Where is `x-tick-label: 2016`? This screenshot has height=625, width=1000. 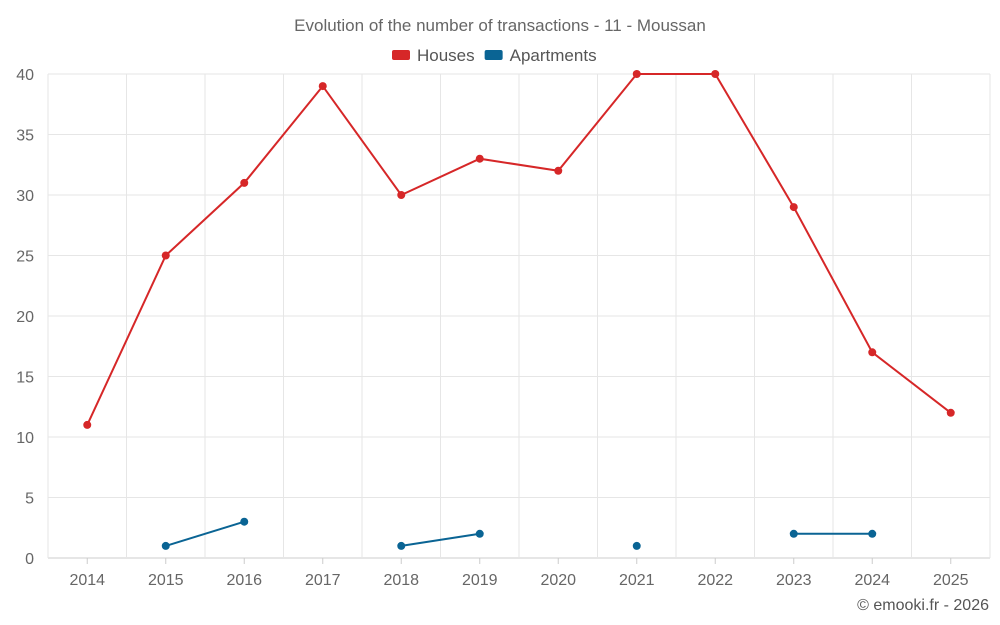 x-tick-label: 2016 is located at coordinates (244, 580).